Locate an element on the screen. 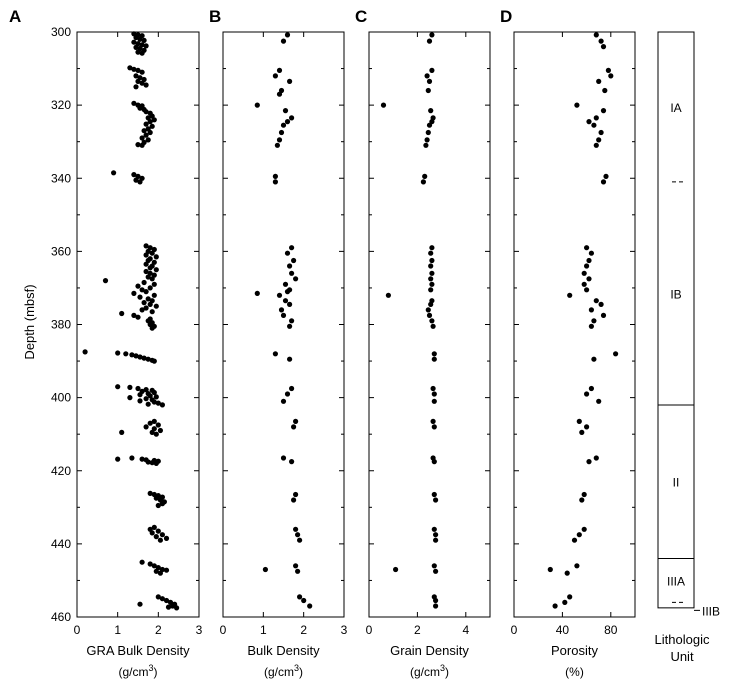 The height and width of the screenshot is (699, 740). x-tick-label: 4 is located at coordinates (465, 630).